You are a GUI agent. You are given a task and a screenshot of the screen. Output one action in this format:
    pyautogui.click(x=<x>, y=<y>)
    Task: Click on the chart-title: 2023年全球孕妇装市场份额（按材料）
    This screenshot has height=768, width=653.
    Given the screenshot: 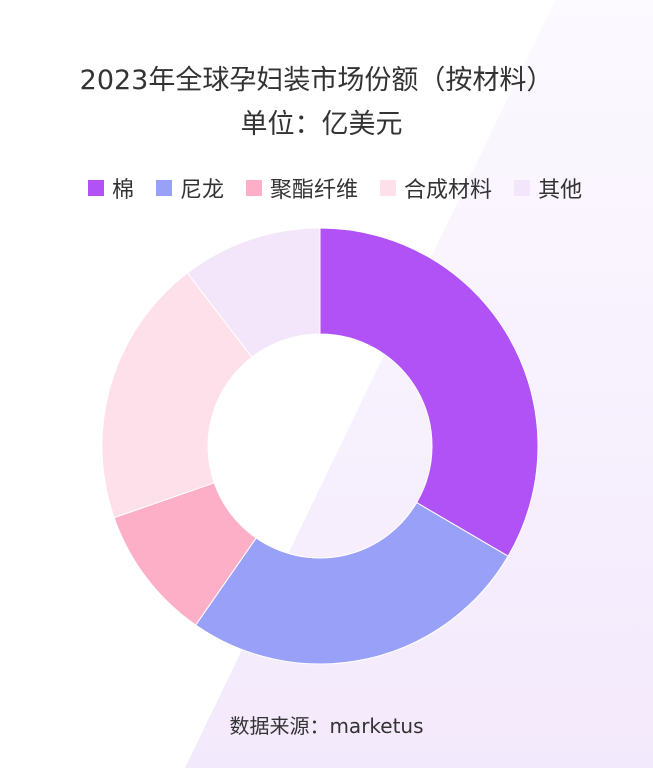 What is the action you would take?
    pyautogui.click(x=316, y=80)
    